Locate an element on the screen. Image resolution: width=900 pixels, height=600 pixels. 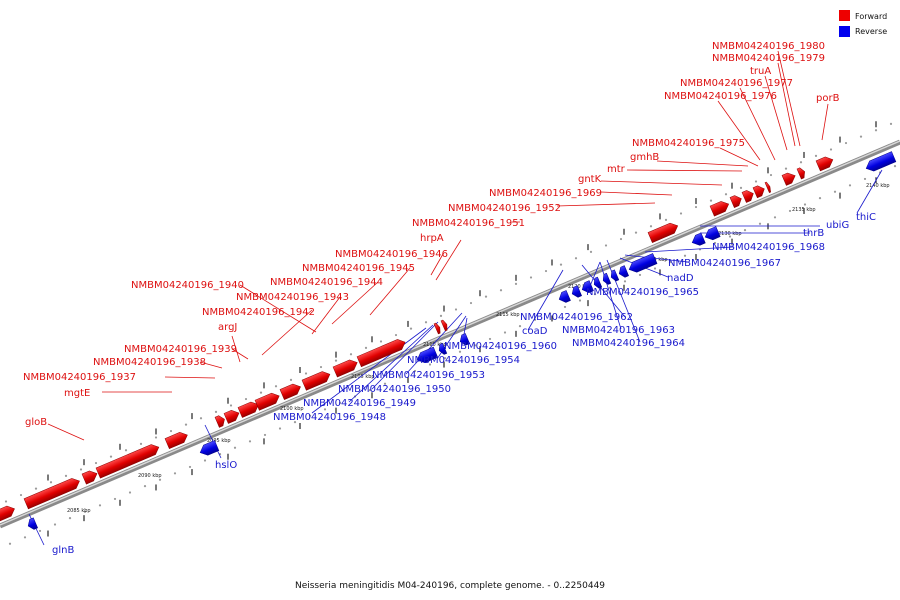
gene-label-nmbm-1945: NMBM04240196_1945 is located at coordinates (358, 268).